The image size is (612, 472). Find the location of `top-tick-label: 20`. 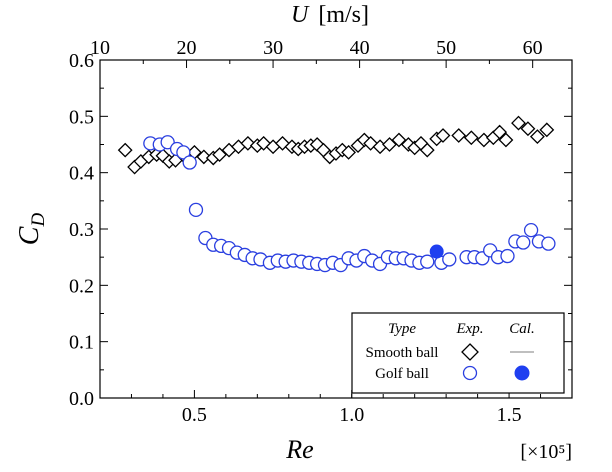

top-tick-label: 20 is located at coordinates (187, 48).